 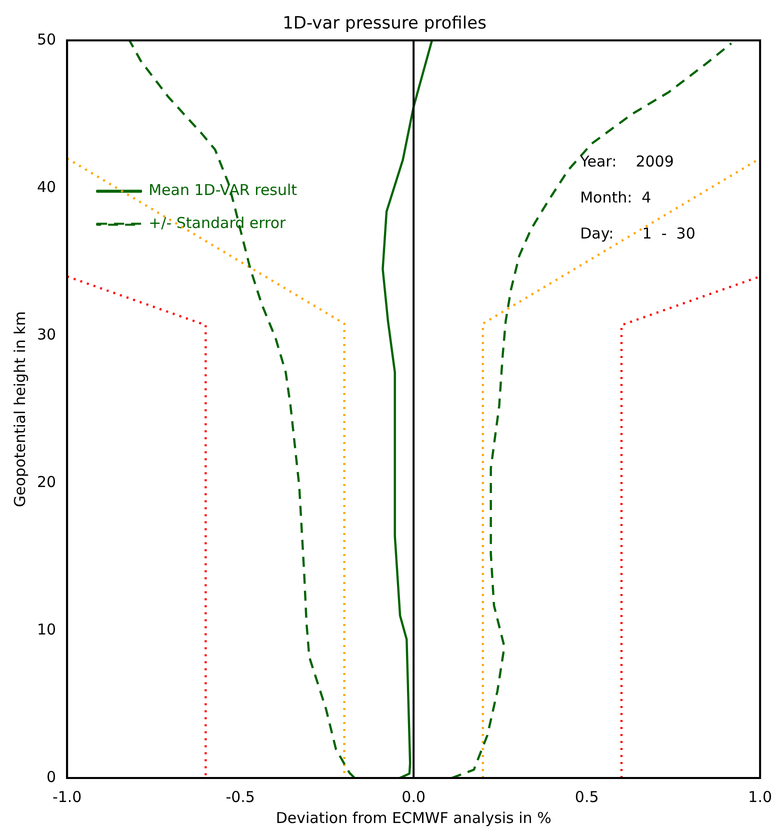 I want to click on y-tick-label: 50, so click(x=46, y=39).